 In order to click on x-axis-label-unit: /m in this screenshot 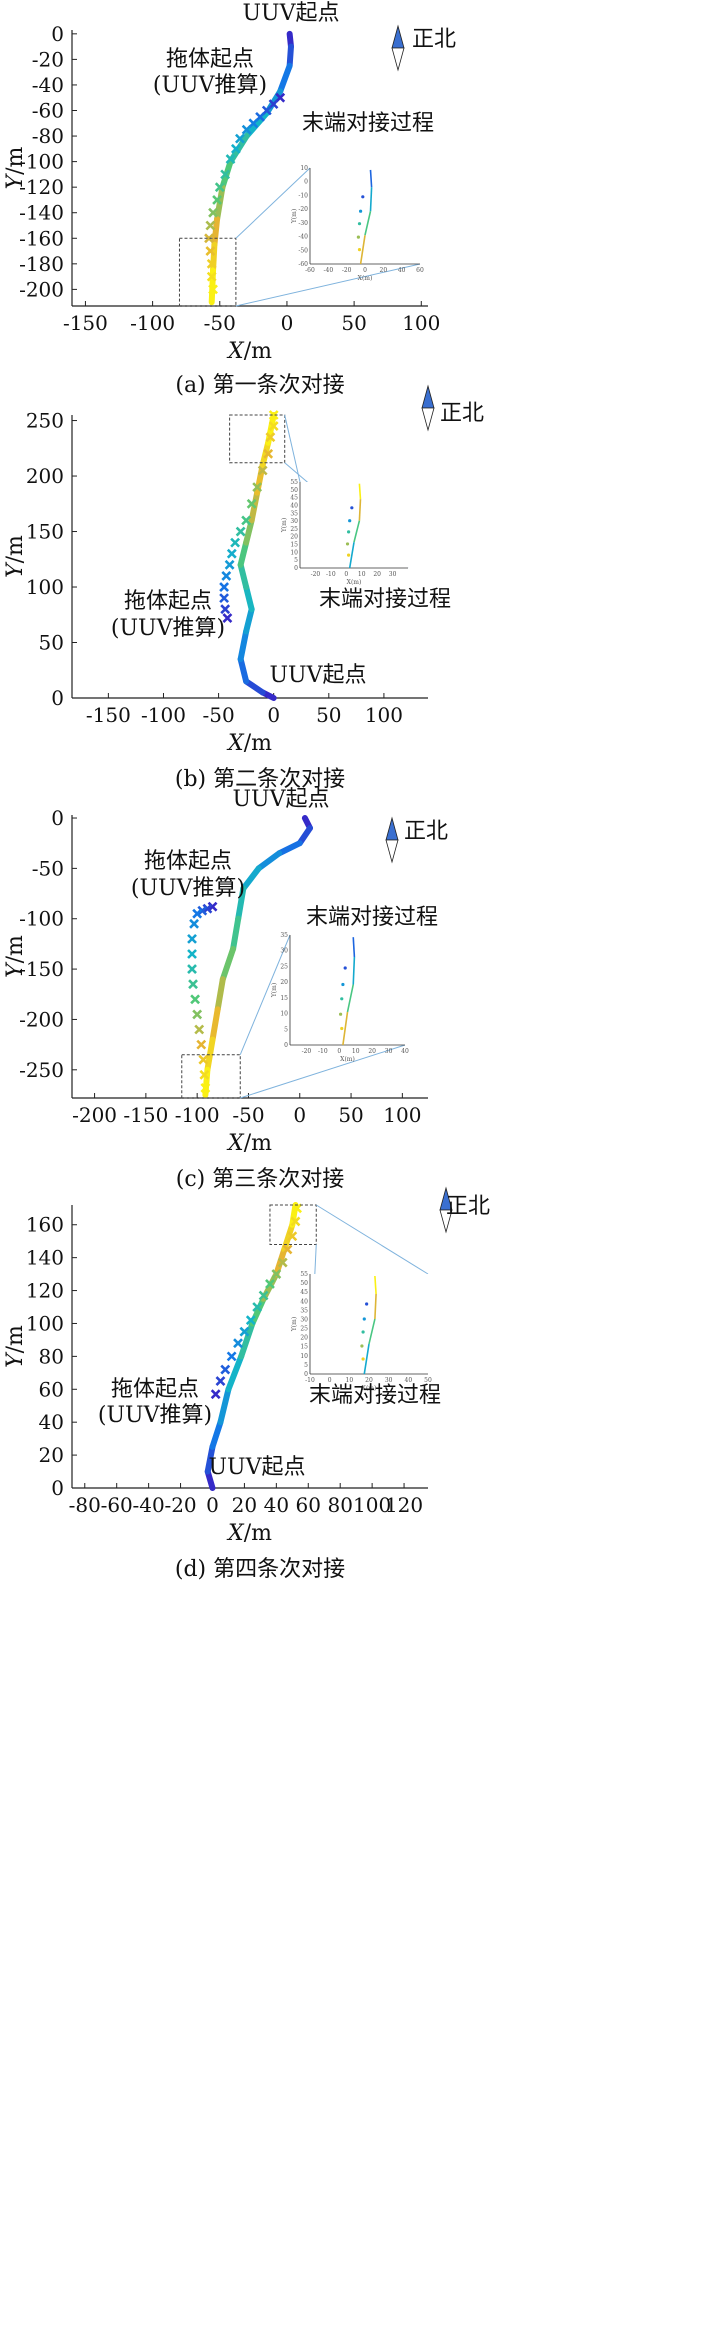, I will do `click(258, 743)`.